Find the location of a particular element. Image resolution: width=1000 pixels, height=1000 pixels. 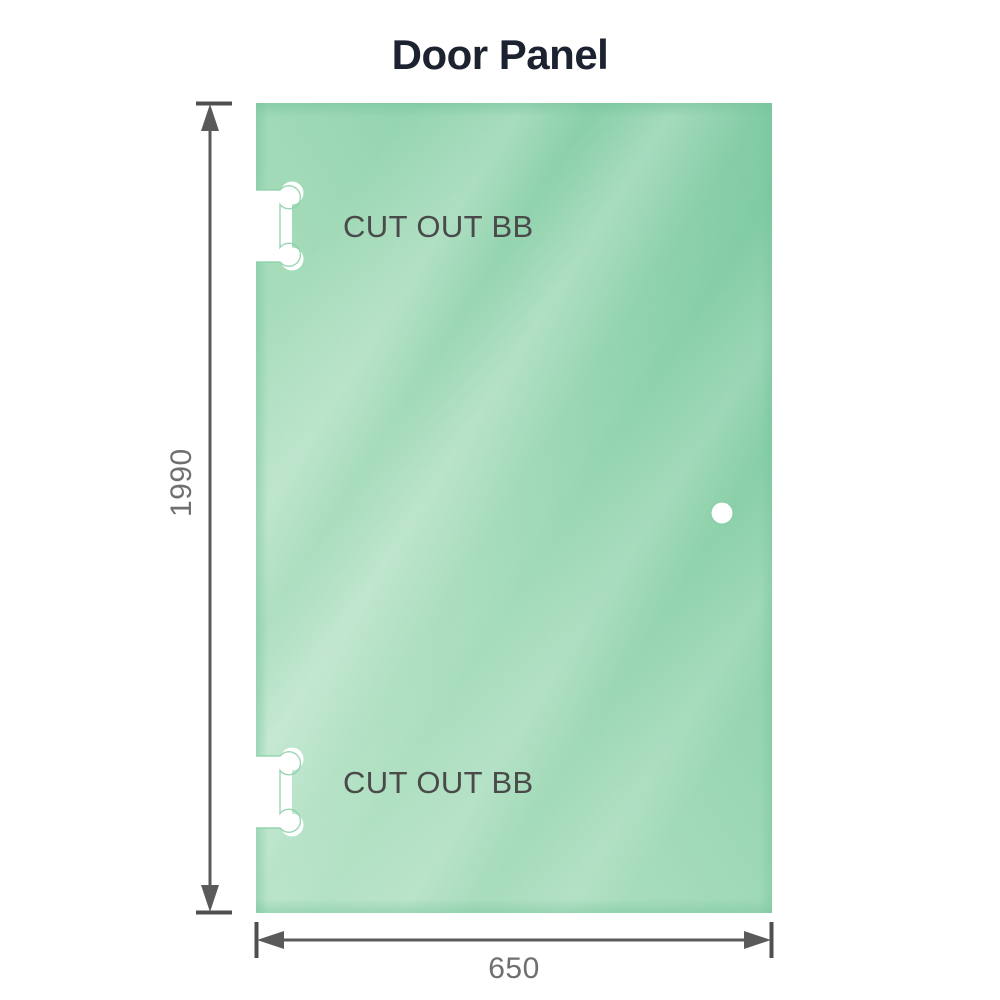

dimension-vertical is located at coordinates (214, 508).